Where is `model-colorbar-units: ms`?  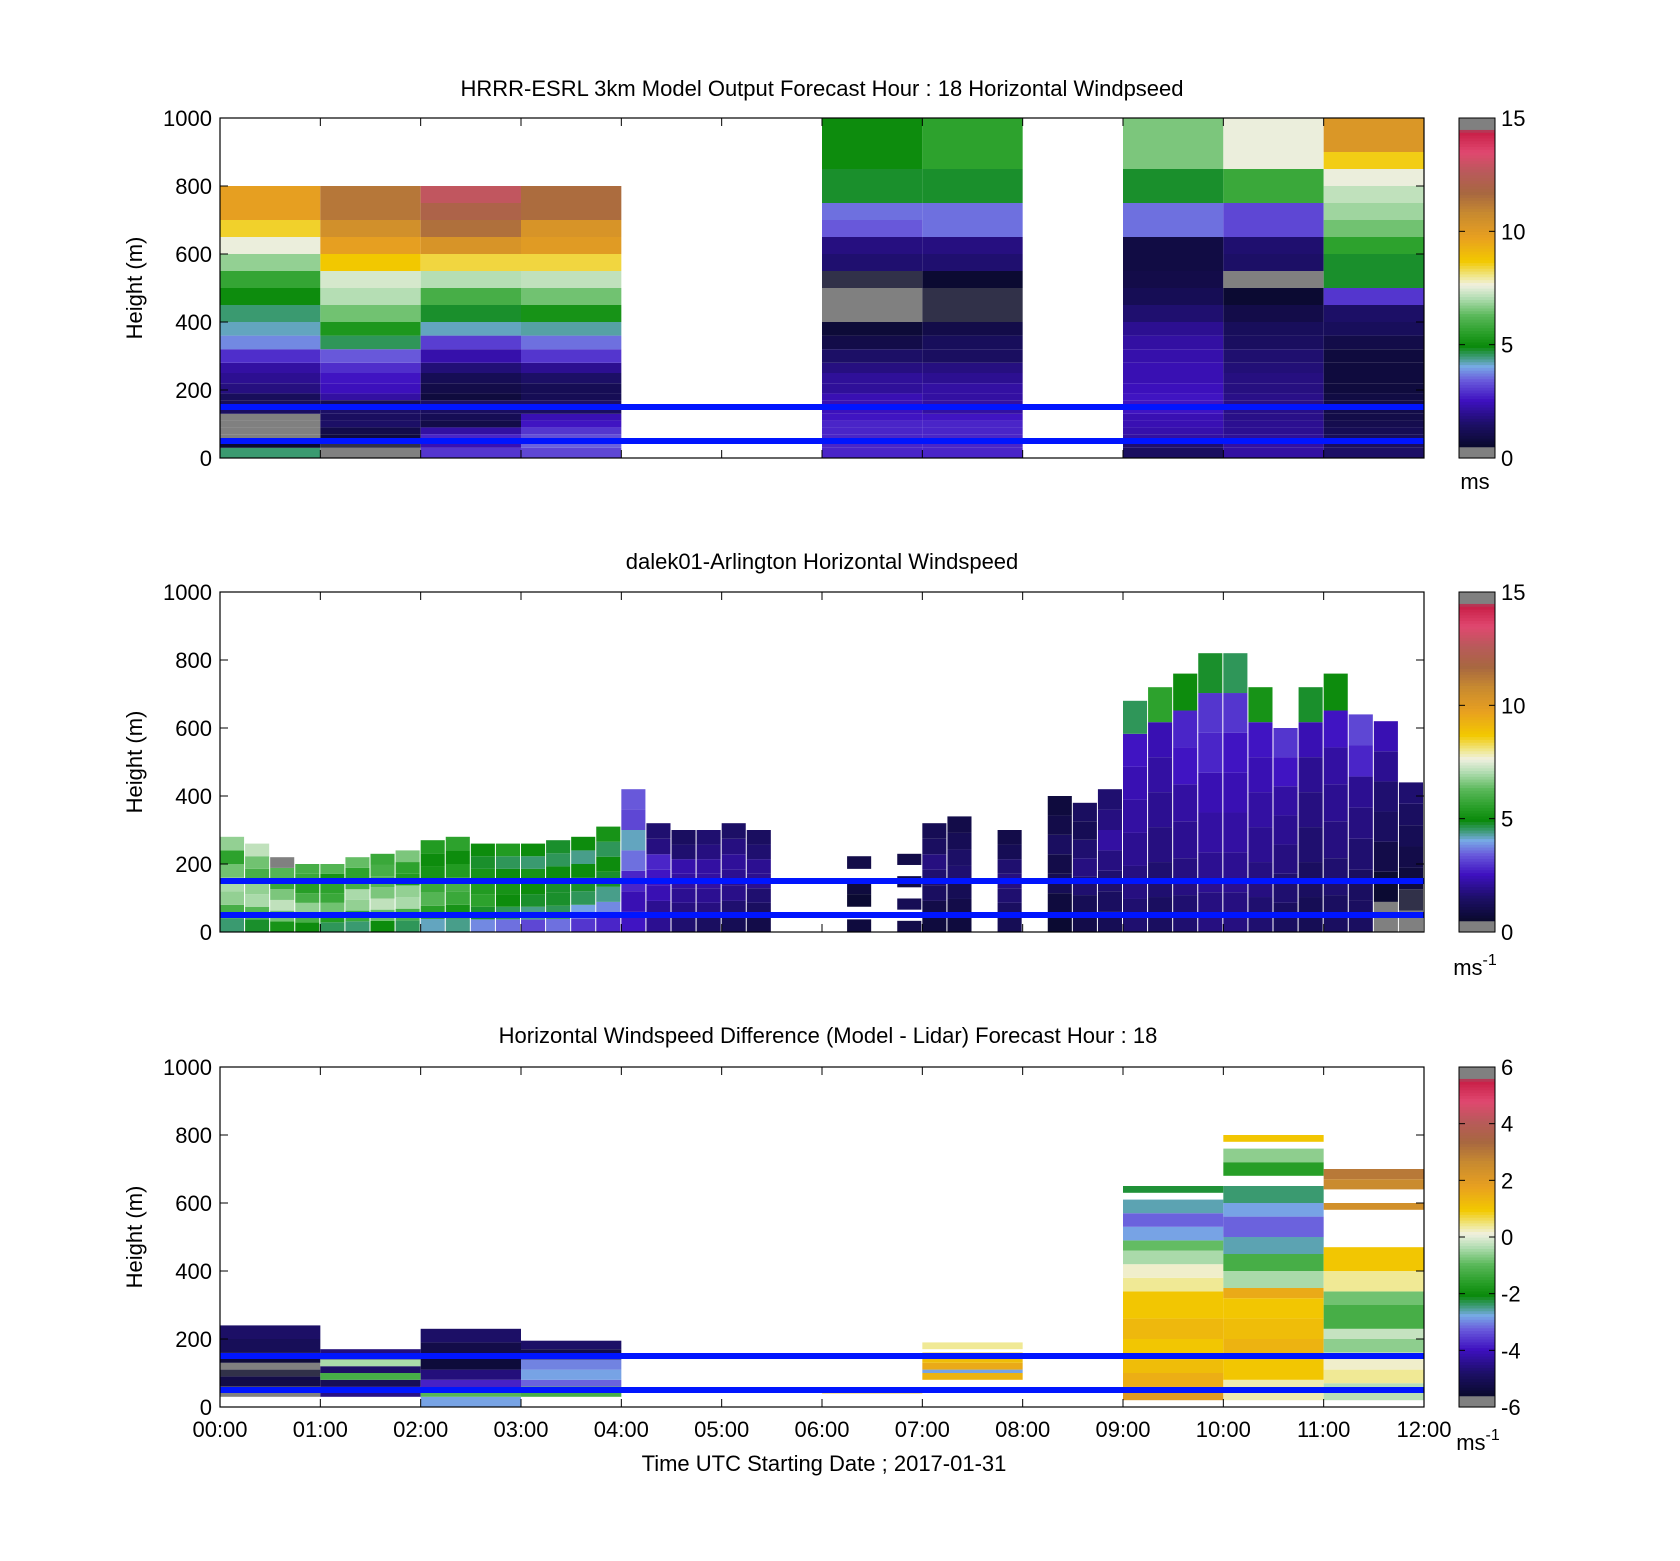 model-colorbar-units: ms is located at coordinates (1474, 481).